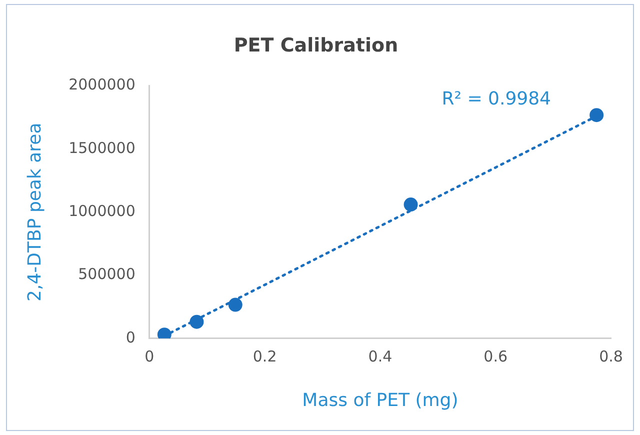 The image size is (640, 435). What do you see at coordinates (102, 211) in the screenshot?
I see `y-tick-label: 1000000` at bounding box center [102, 211].